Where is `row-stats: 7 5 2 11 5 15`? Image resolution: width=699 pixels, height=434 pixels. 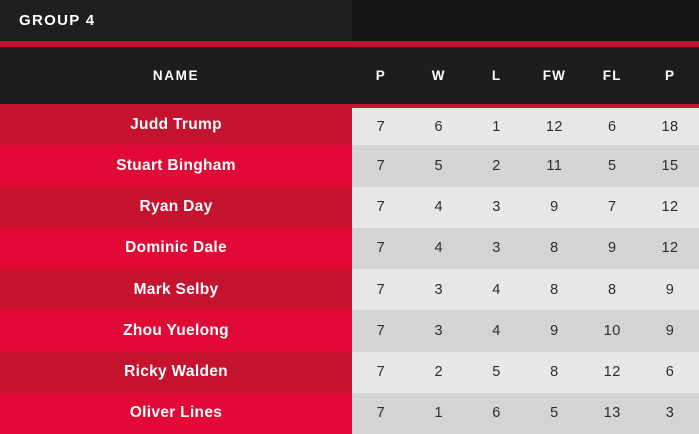
row-stats: 7 5 2 11 5 15 is located at coordinates (525, 166).